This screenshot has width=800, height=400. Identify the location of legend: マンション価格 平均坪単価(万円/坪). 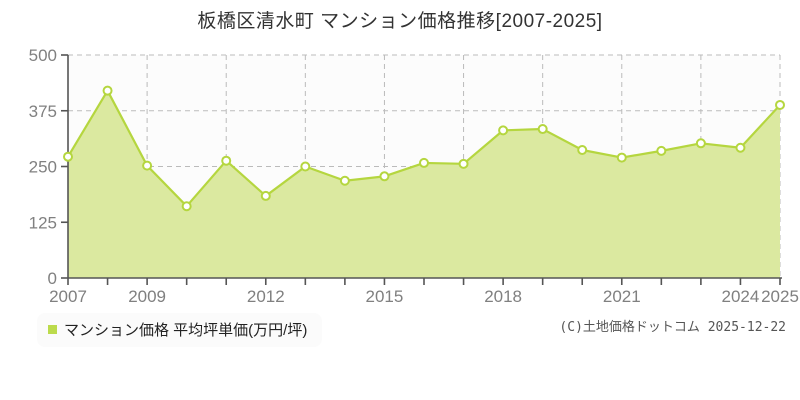
(180, 330).